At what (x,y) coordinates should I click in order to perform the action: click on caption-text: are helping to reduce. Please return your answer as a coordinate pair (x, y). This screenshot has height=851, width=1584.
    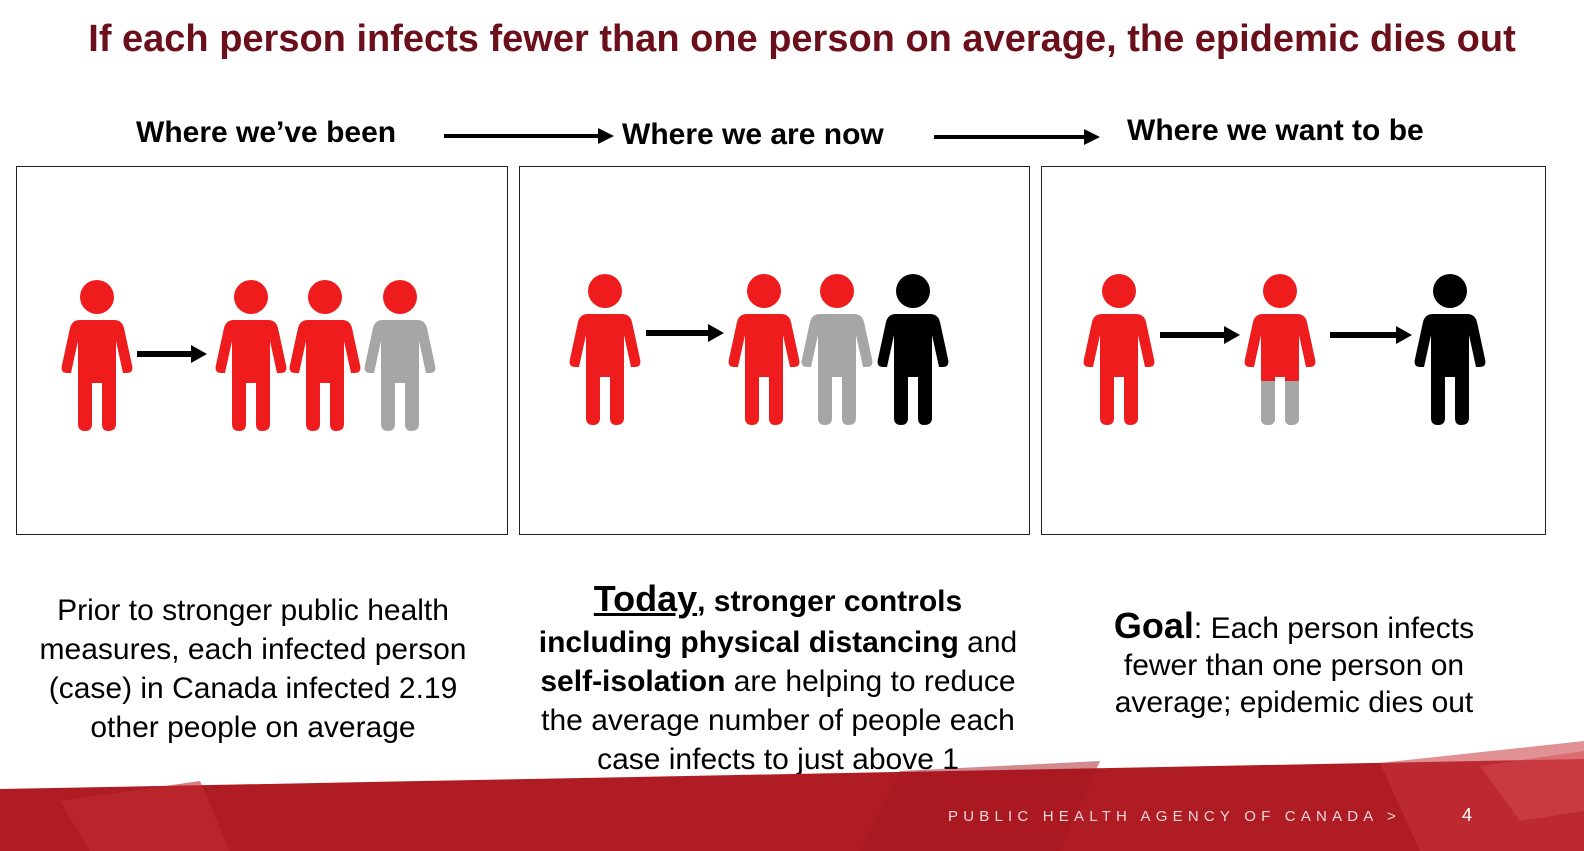
    Looking at the image, I should click on (870, 681).